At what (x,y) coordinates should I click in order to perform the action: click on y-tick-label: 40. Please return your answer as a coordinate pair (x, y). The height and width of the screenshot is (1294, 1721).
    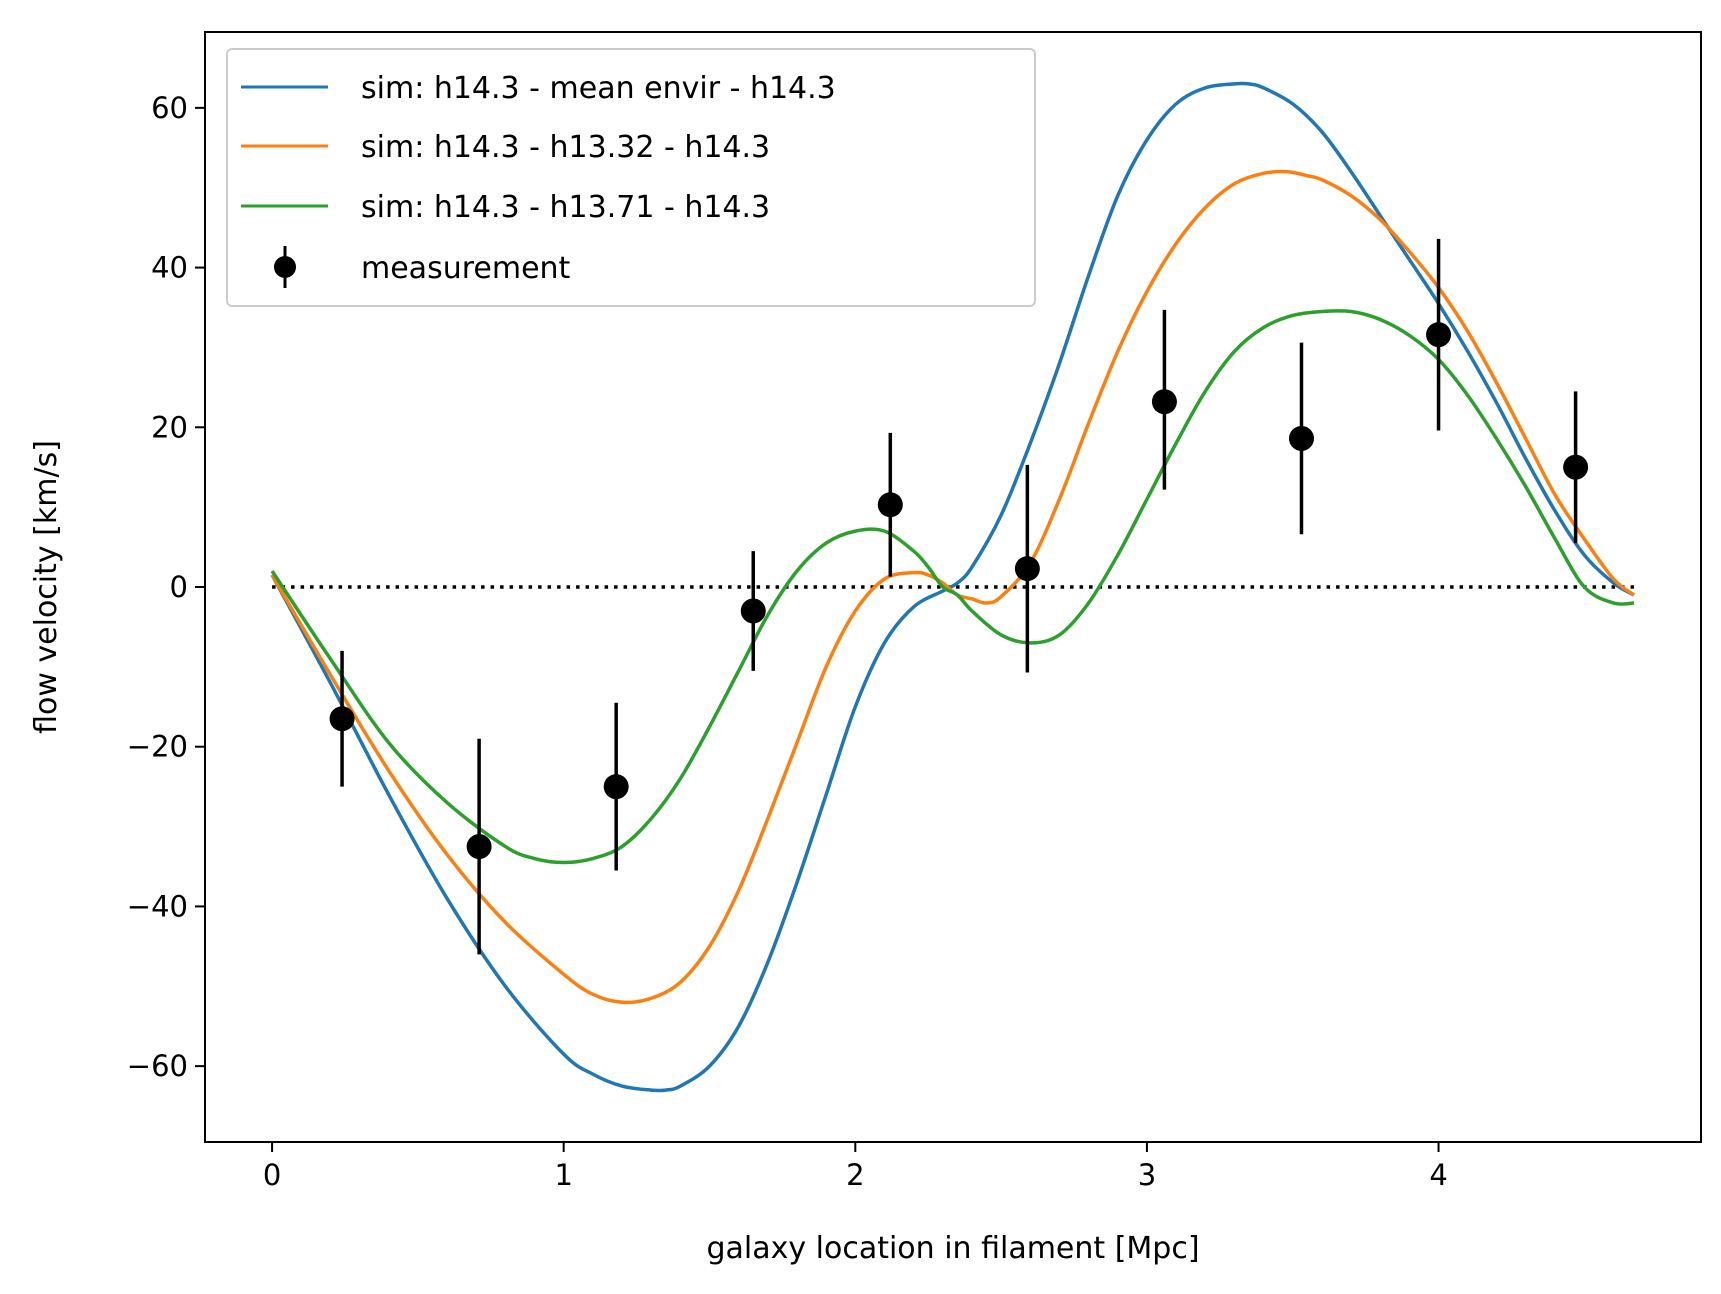
    Looking at the image, I should click on (169, 268).